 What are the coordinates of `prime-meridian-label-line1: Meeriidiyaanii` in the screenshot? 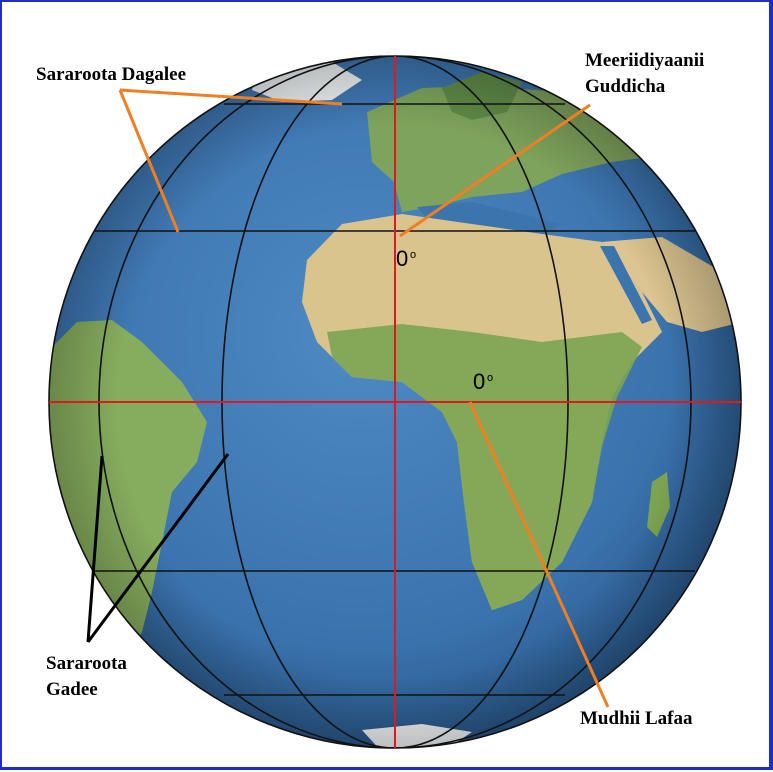 It's located at (644, 60).